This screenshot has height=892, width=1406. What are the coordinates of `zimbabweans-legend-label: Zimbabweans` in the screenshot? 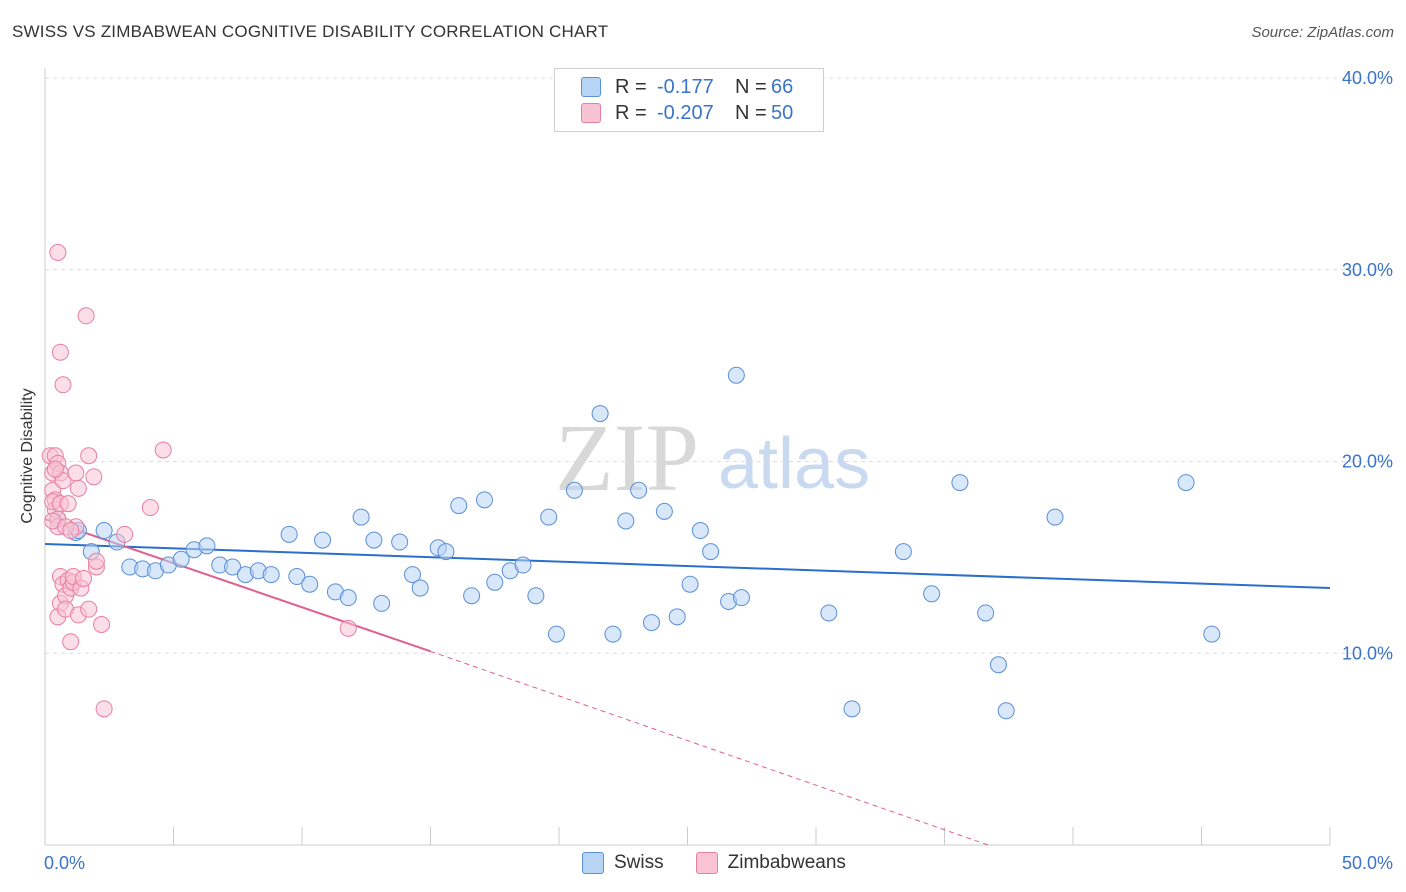 It's located at (786, 862).